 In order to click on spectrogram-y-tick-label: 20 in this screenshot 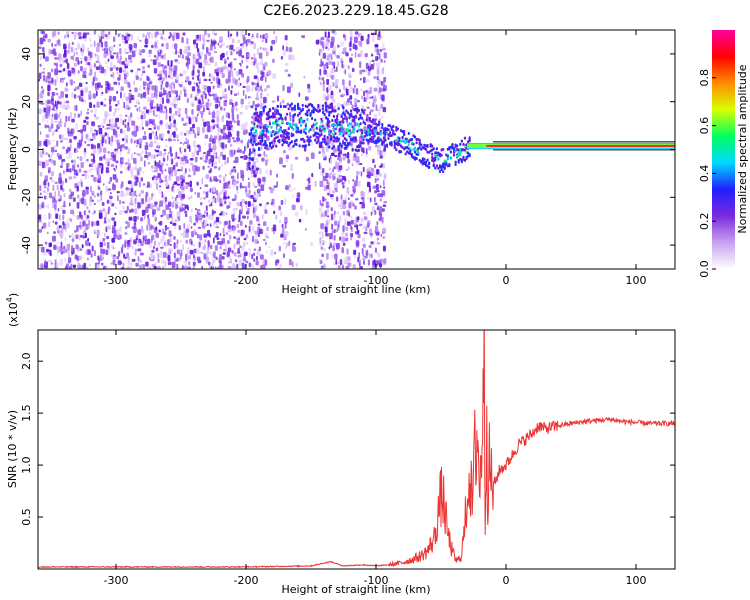, I will do `click(26, 102)`.